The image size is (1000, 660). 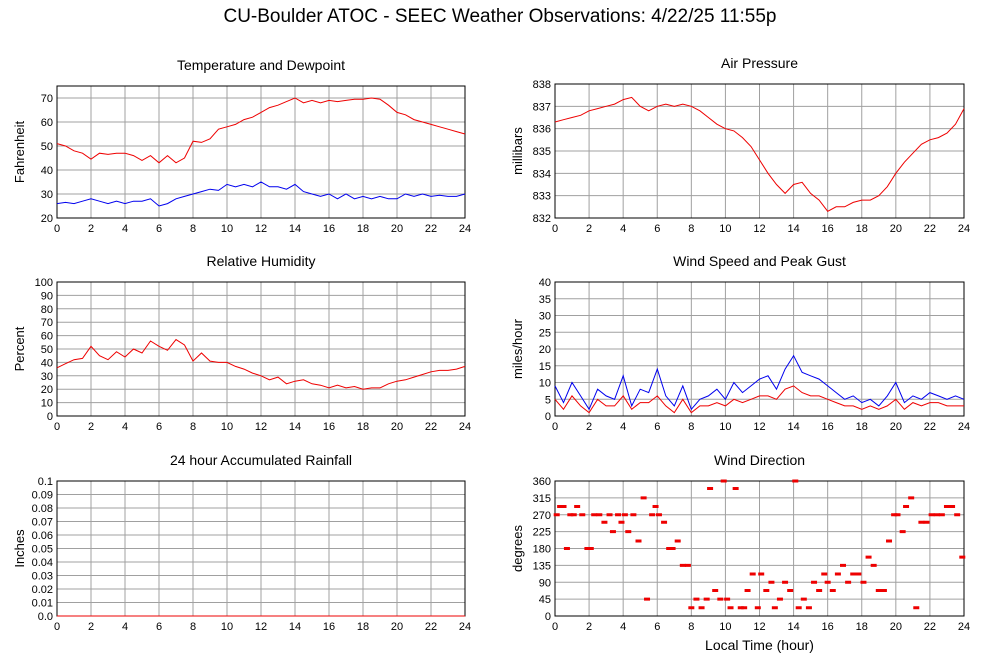 I want to click on y-tick-label: 315, so click(x=542, y=499).